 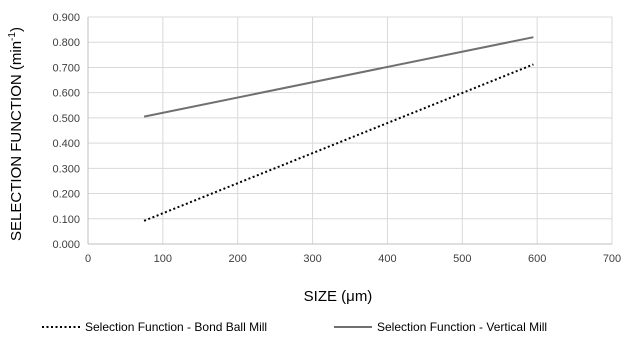 What do you see at coordinates (163, 259) in the screenshot?
I see `x-tick-label: 100` at bounding box center [163, 259].